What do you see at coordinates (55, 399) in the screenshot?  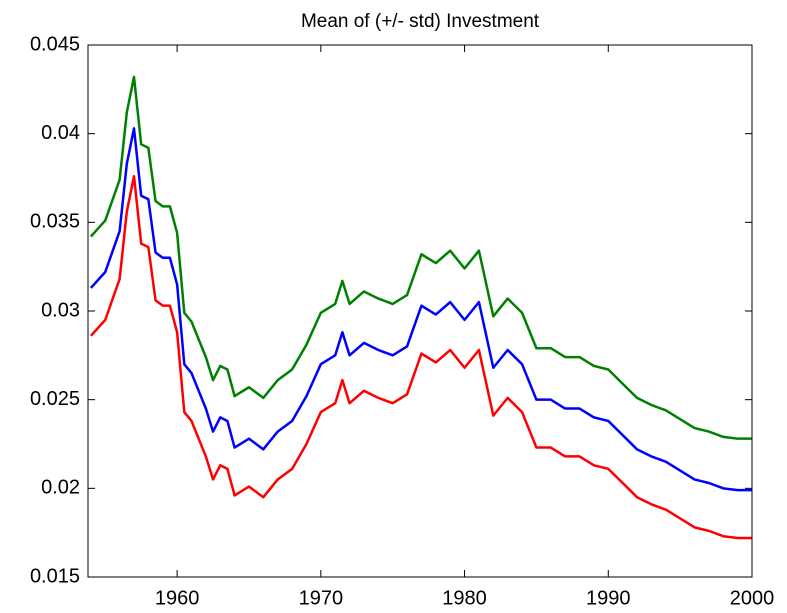 I see `y-tick-label: 0.025` at bounding box center [55, 399].